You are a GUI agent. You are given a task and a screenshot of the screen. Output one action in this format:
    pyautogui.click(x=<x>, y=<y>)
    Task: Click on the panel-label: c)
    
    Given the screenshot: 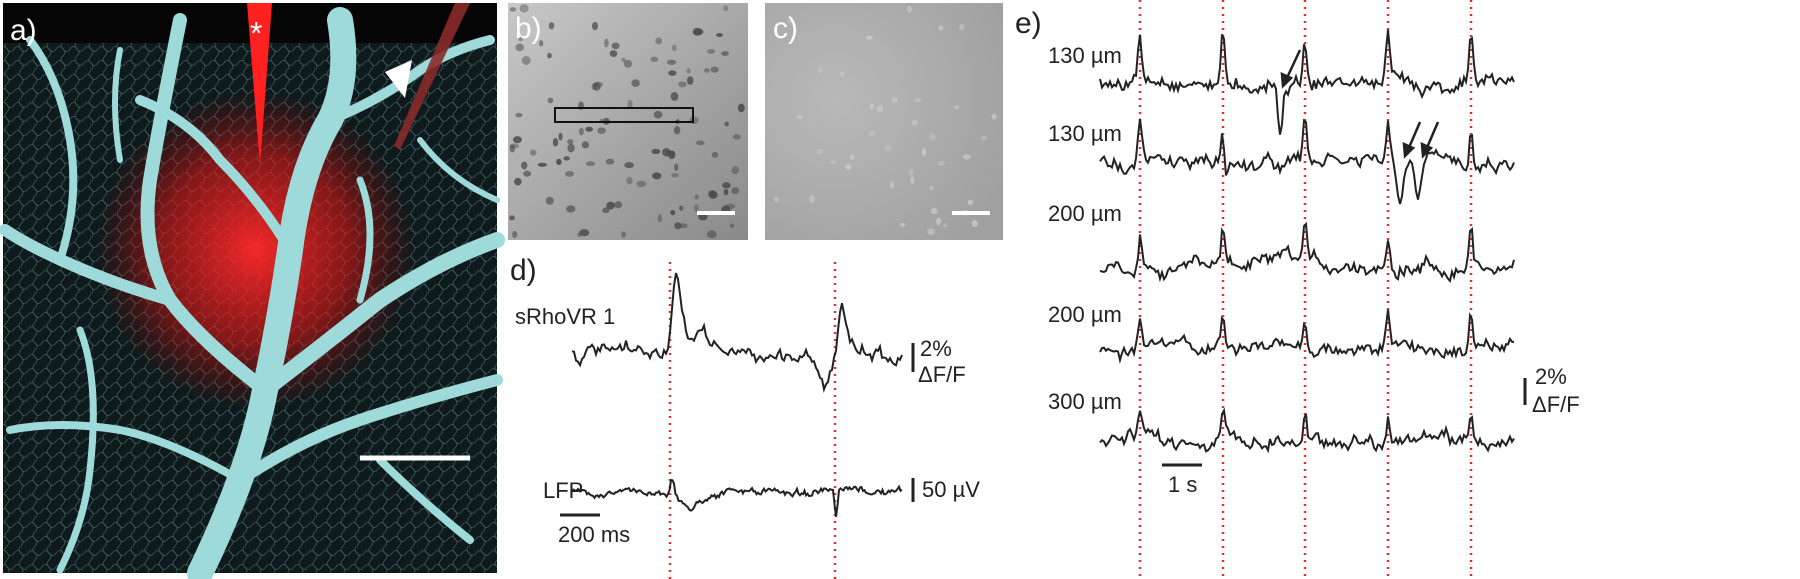 What is the action you would take?
    pyautogui.click(x=785, y=28)
    